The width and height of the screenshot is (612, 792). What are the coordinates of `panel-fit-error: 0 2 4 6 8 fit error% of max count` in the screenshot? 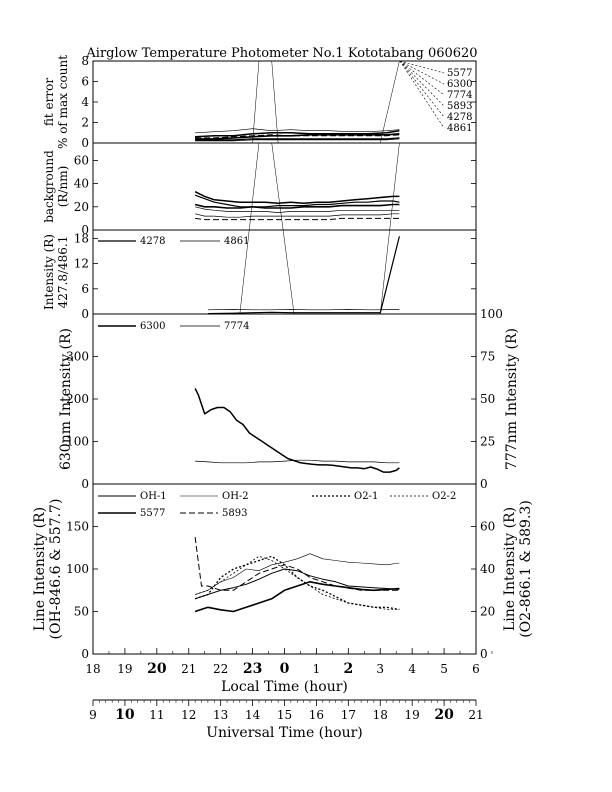 It's located at (259, 102).